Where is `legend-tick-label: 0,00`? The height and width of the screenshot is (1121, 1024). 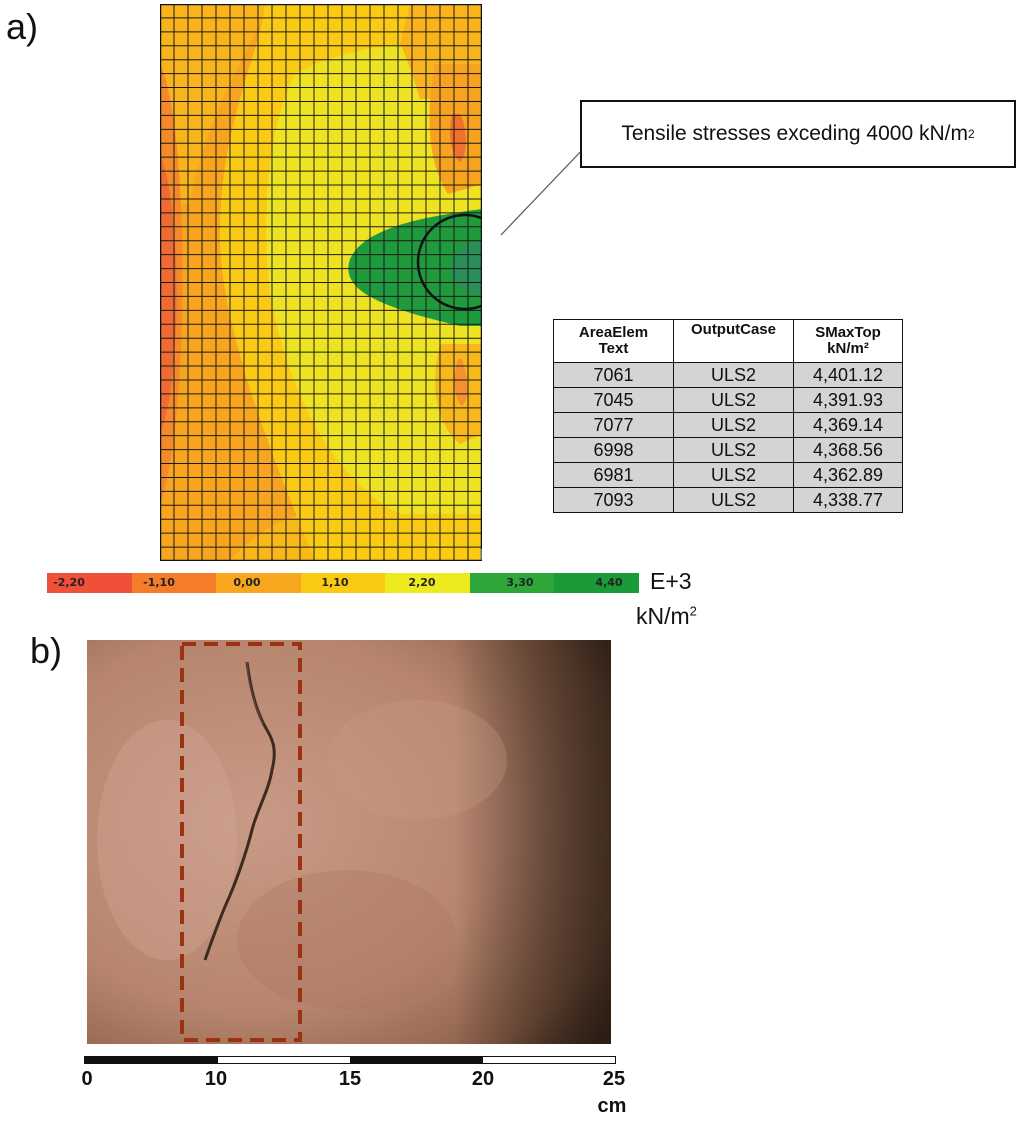 legend-tick-label: 0,00 is located at coordinates (247, 582).